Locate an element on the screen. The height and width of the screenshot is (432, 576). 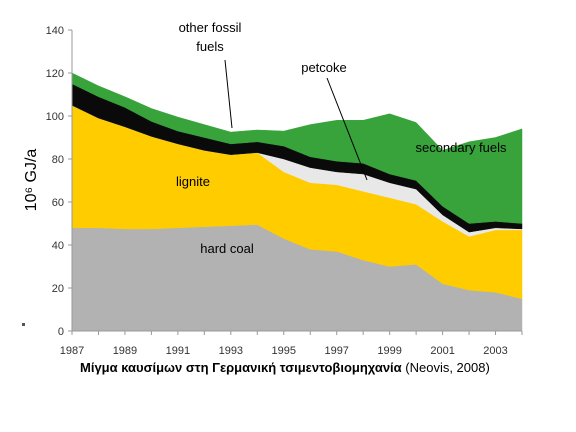
label-other-fossil-line1: other fossil is located at coordinates (210, 27).